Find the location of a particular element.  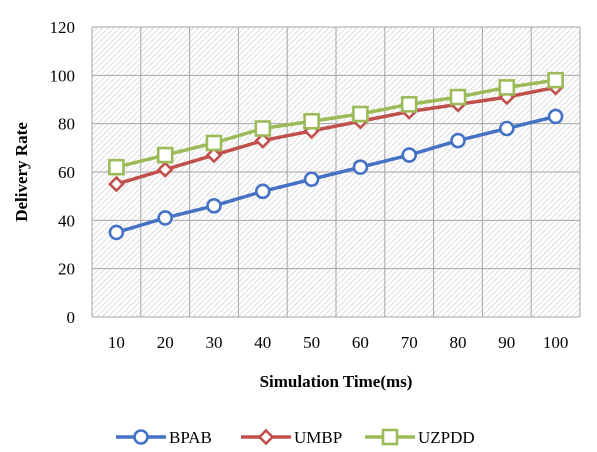

legend-item-umbp: UMBP is located at coordinates (291, 437).